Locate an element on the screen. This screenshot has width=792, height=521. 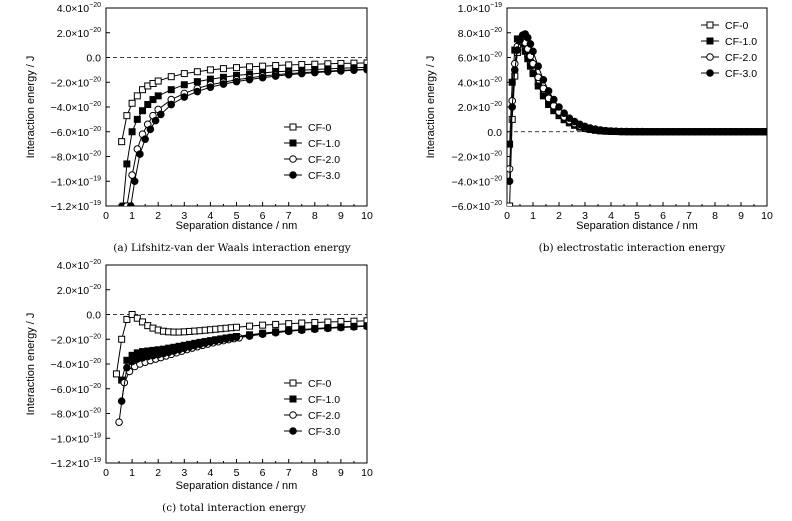
y-tick-label: 1.0×10⁻¹⁹ is located at coordinates (480, 8).